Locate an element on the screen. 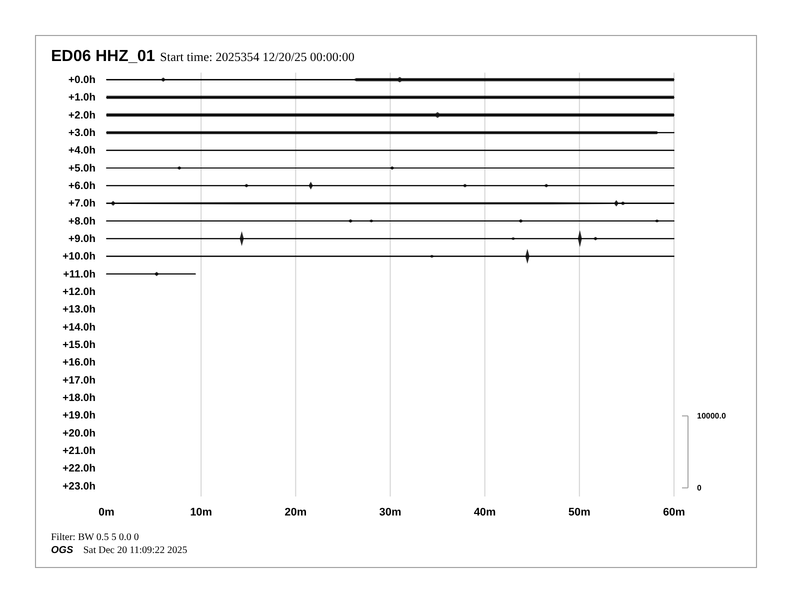 The height and width of the screenshot is (612, 792). x-tick-label: 0m is located at coordinates (106, 512).